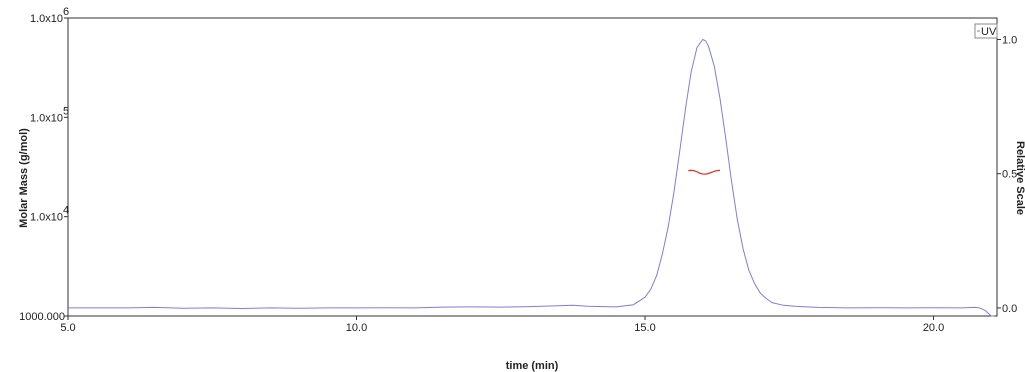 The height and width of the screenshot is (372, 1025). Describe the element at coordinates (1009, 175) in the screenshot. I see `y2-tick-label: 0.5` at that location.